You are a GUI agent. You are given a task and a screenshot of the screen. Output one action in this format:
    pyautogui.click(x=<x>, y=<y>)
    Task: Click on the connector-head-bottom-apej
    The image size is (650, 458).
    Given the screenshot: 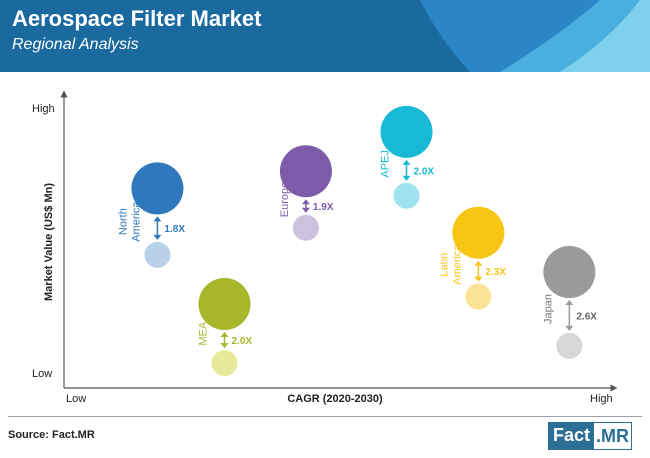 What is the action you would take?
    pyautogui.click(x=406, y=178)
    